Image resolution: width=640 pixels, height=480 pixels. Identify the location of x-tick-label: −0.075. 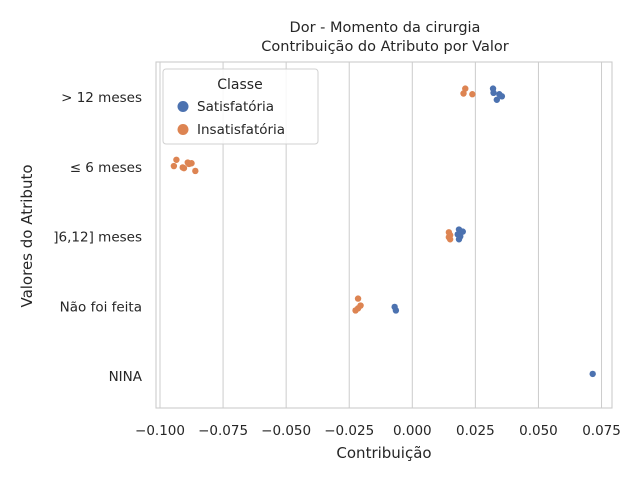
(223, 431).